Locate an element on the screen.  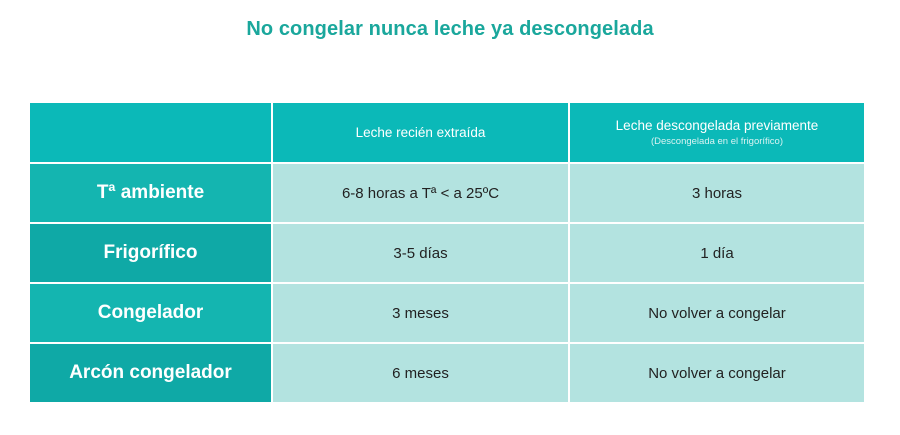
row-header-refrigerator: Frigorífico is located at coordinates (150, 253).